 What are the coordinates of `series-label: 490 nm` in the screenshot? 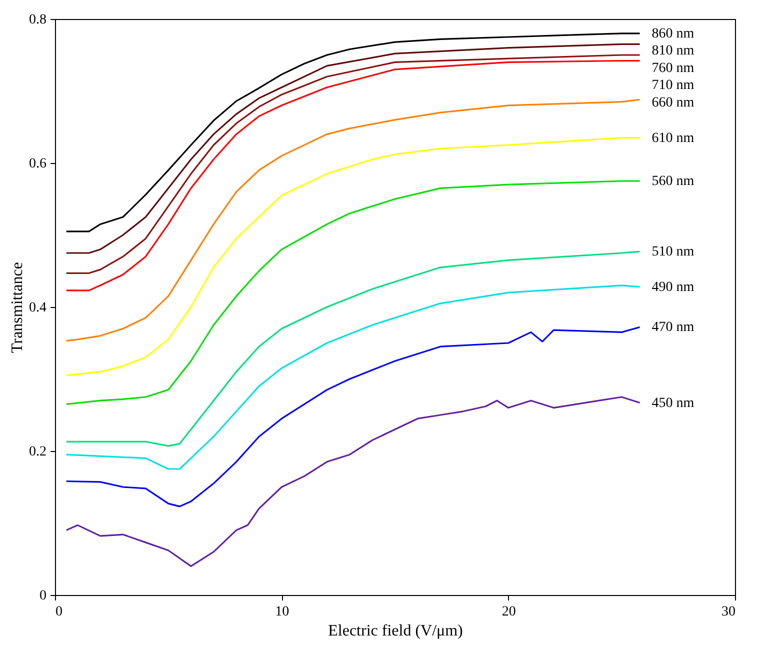 It's located at (673, 287).